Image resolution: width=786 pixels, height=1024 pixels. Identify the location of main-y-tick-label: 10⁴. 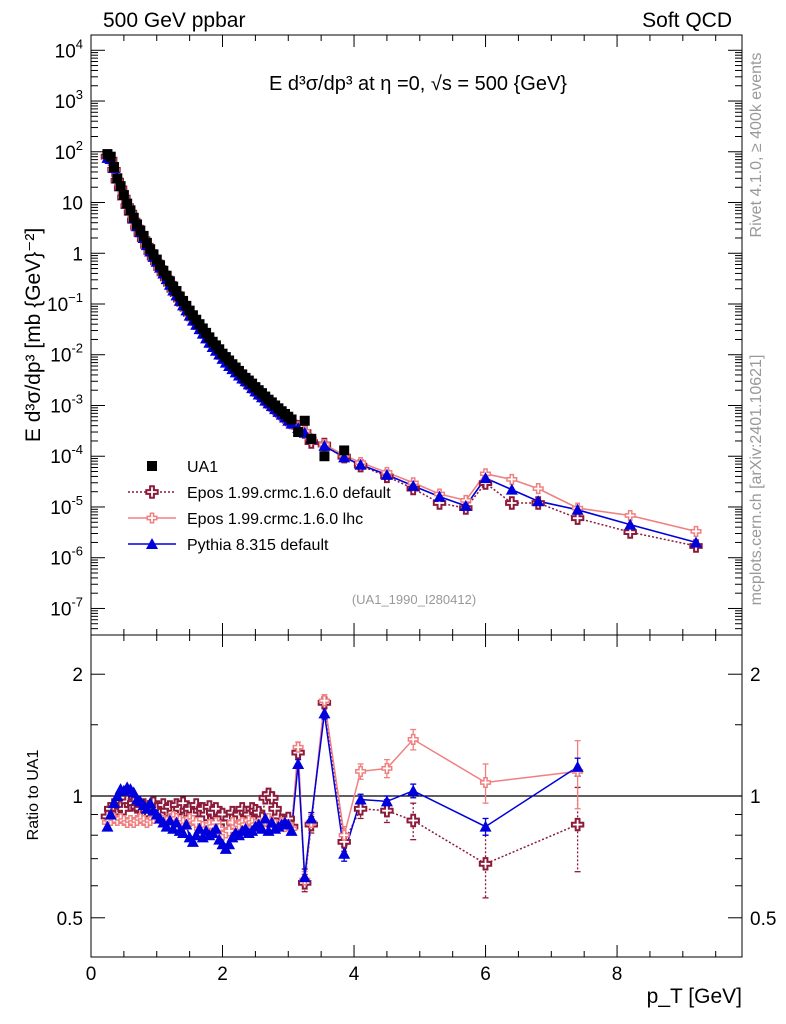
(69, 49).